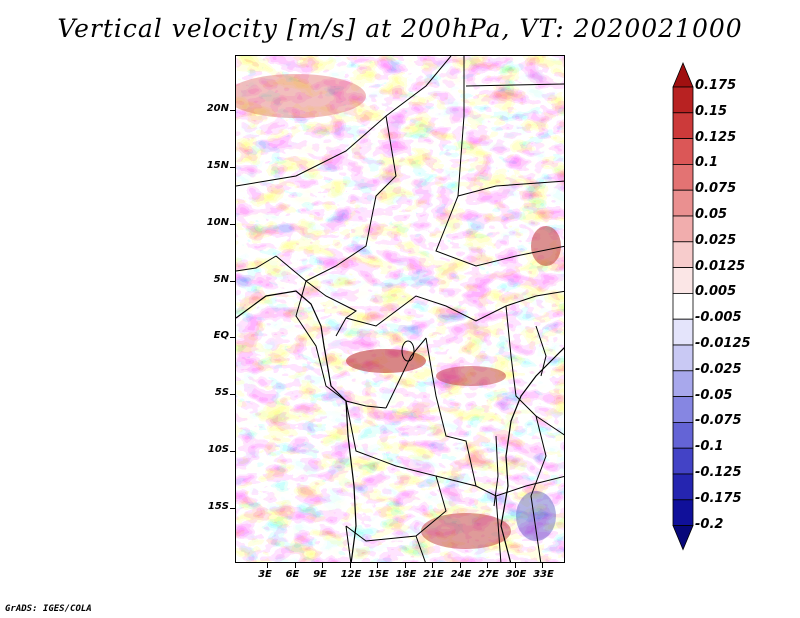 This screenshot has height=618, width=800. Describe the element at coordinates (709, 524) in the screenshot. I see `colorbar-level-label: -0.2` at that location.